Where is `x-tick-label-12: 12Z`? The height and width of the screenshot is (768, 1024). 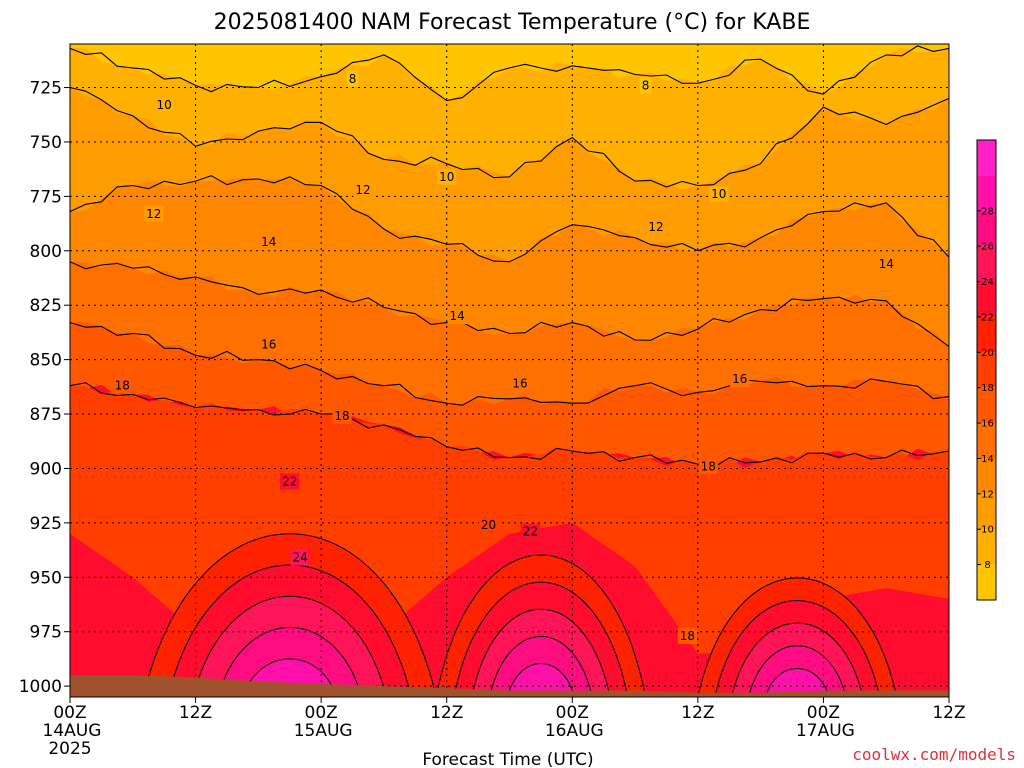
x-tick-label-12: 12Z is located at coordinates (195, 713).